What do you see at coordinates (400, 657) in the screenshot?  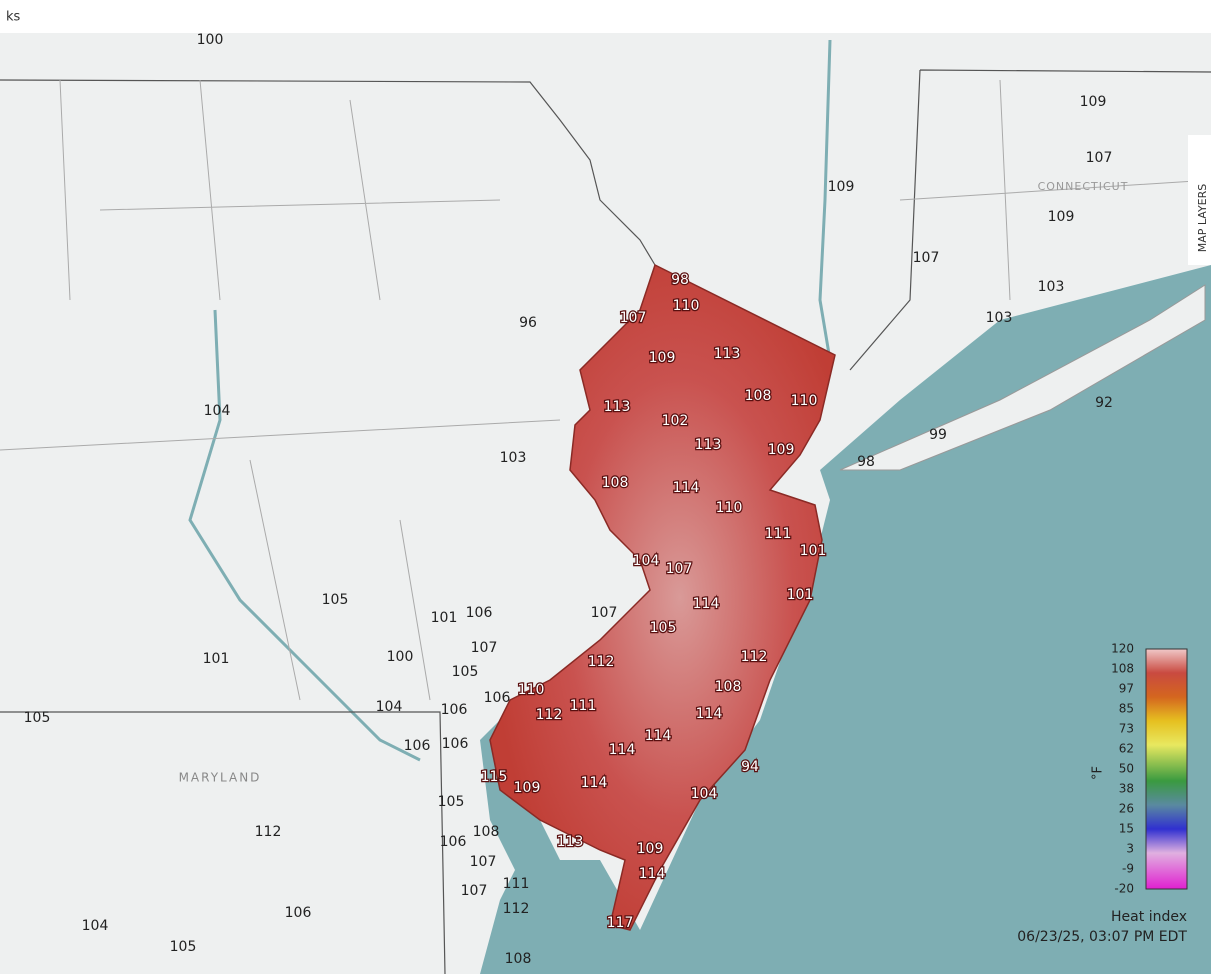 I see `heat-index-label: 100` at bounding box center [400, 657].